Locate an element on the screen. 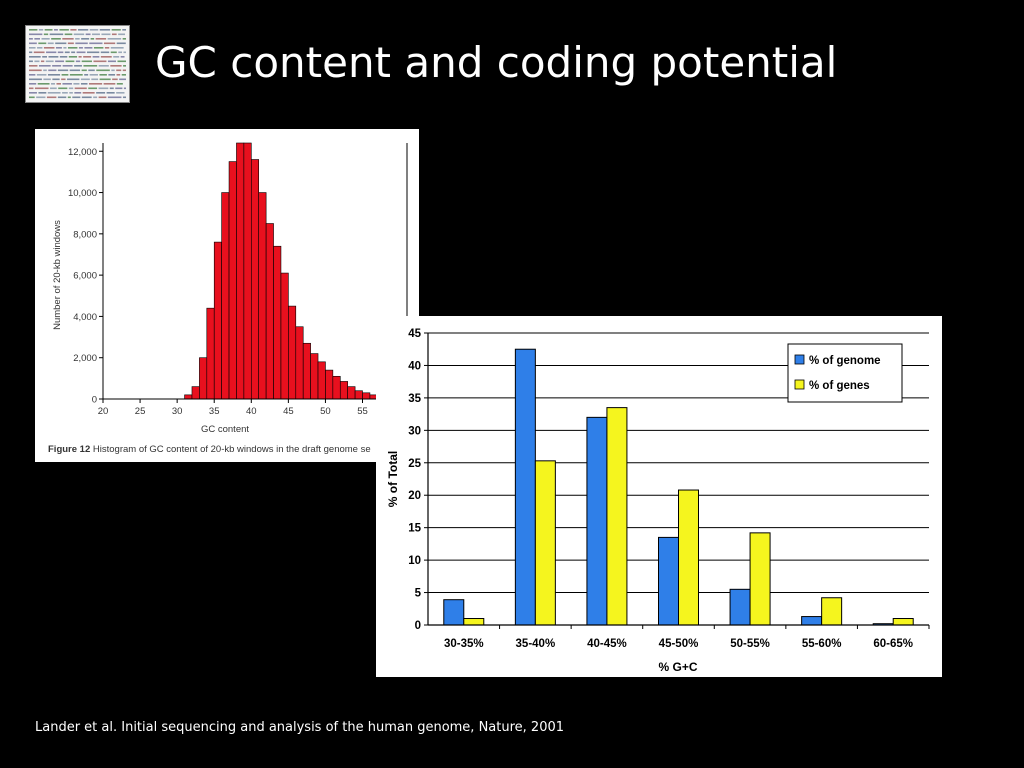 The height and width of the screenshot is (768, 1024). legend-box is located at coordinates (845, 373).